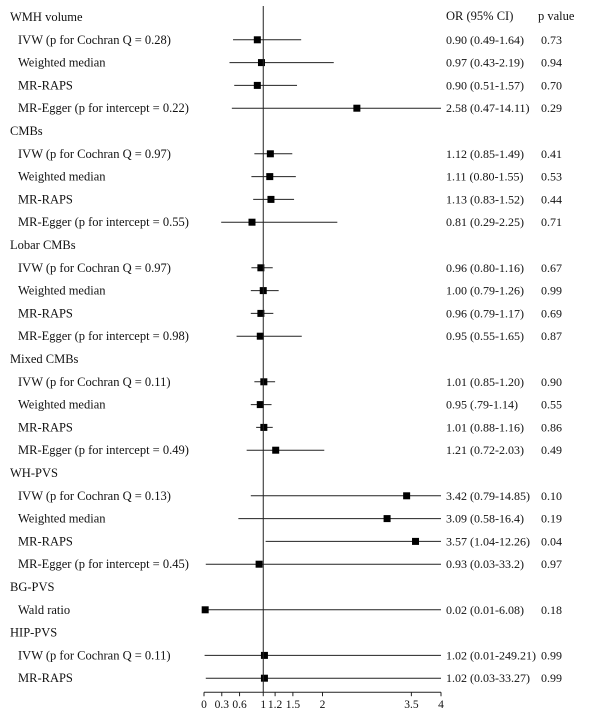 The image size is (600, 720). Describe the element at coordinates (34, 473) in the screenshot. I see `group-label: WH-PVS` at that location.